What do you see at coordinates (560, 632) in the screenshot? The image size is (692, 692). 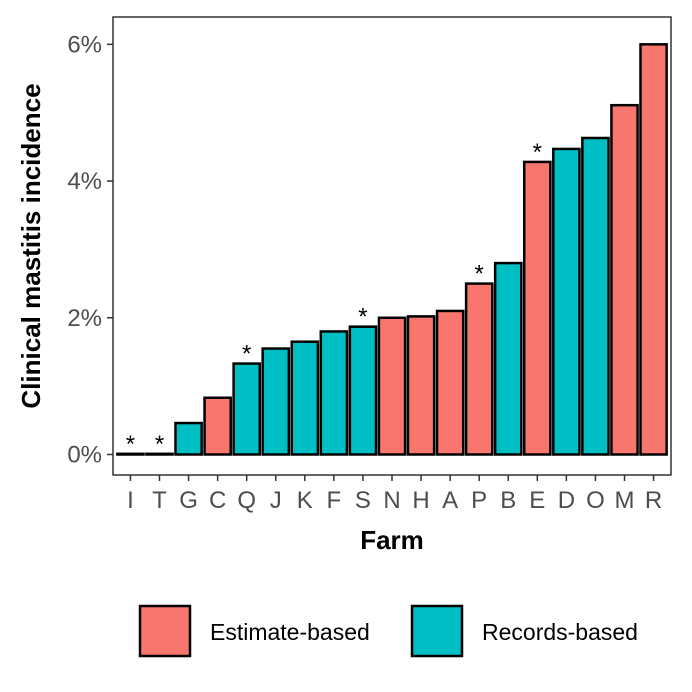 I see `legend-label: Records-based` at bounding box center [560, 632].